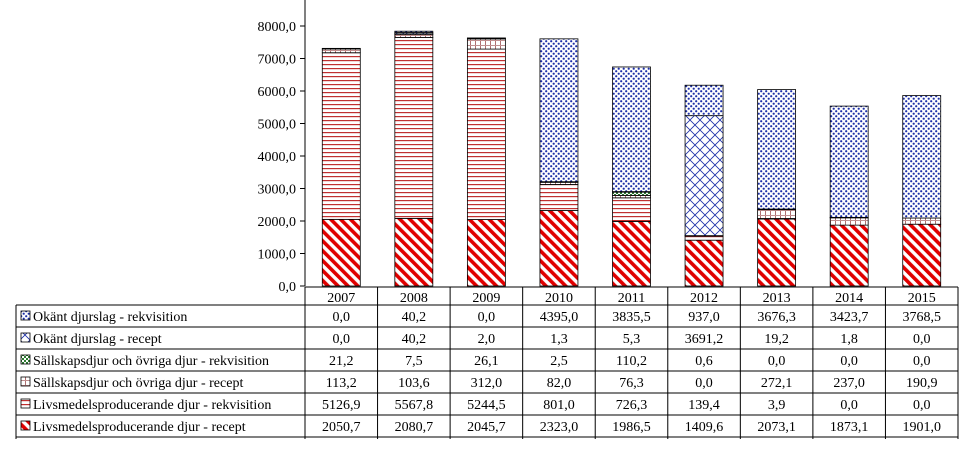 The width and height of the screenshot is (967, 464). What do you see at coordinates (341, 383) in the screenshot?
I see `data-label: 113,2` at bounding box center [341, 383].